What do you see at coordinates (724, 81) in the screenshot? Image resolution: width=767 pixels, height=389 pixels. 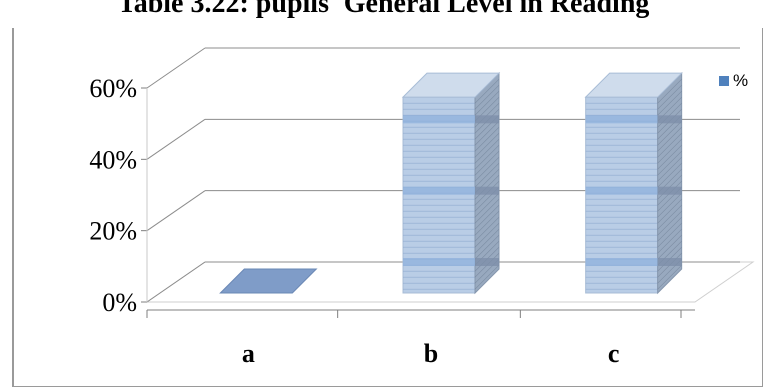 I see `legend-swatch` at bounding box center [724, 81].